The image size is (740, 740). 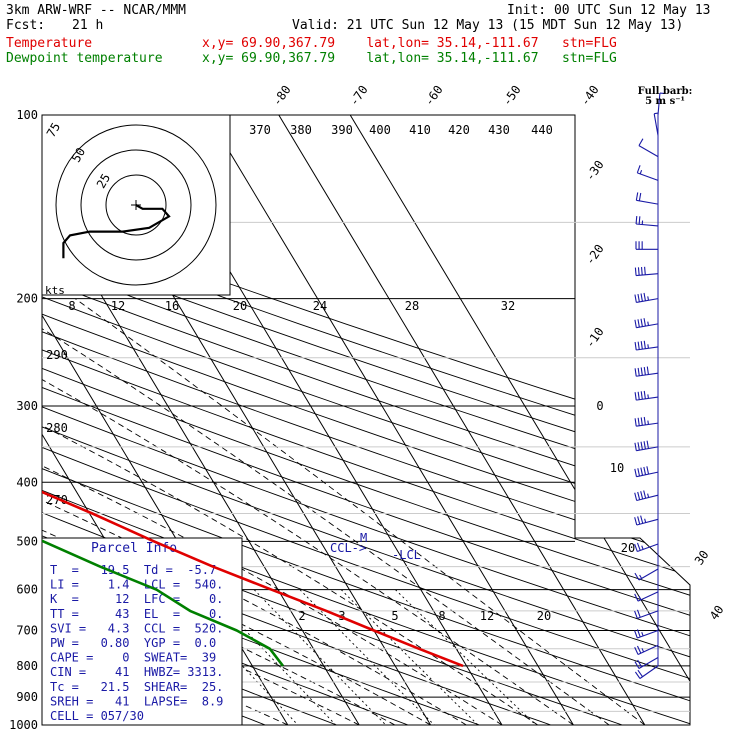 What do you see at coordinates (441, 616) in the screenshot?
I see `mixing-ratio-label: 8` at bounding box center [441, 616].